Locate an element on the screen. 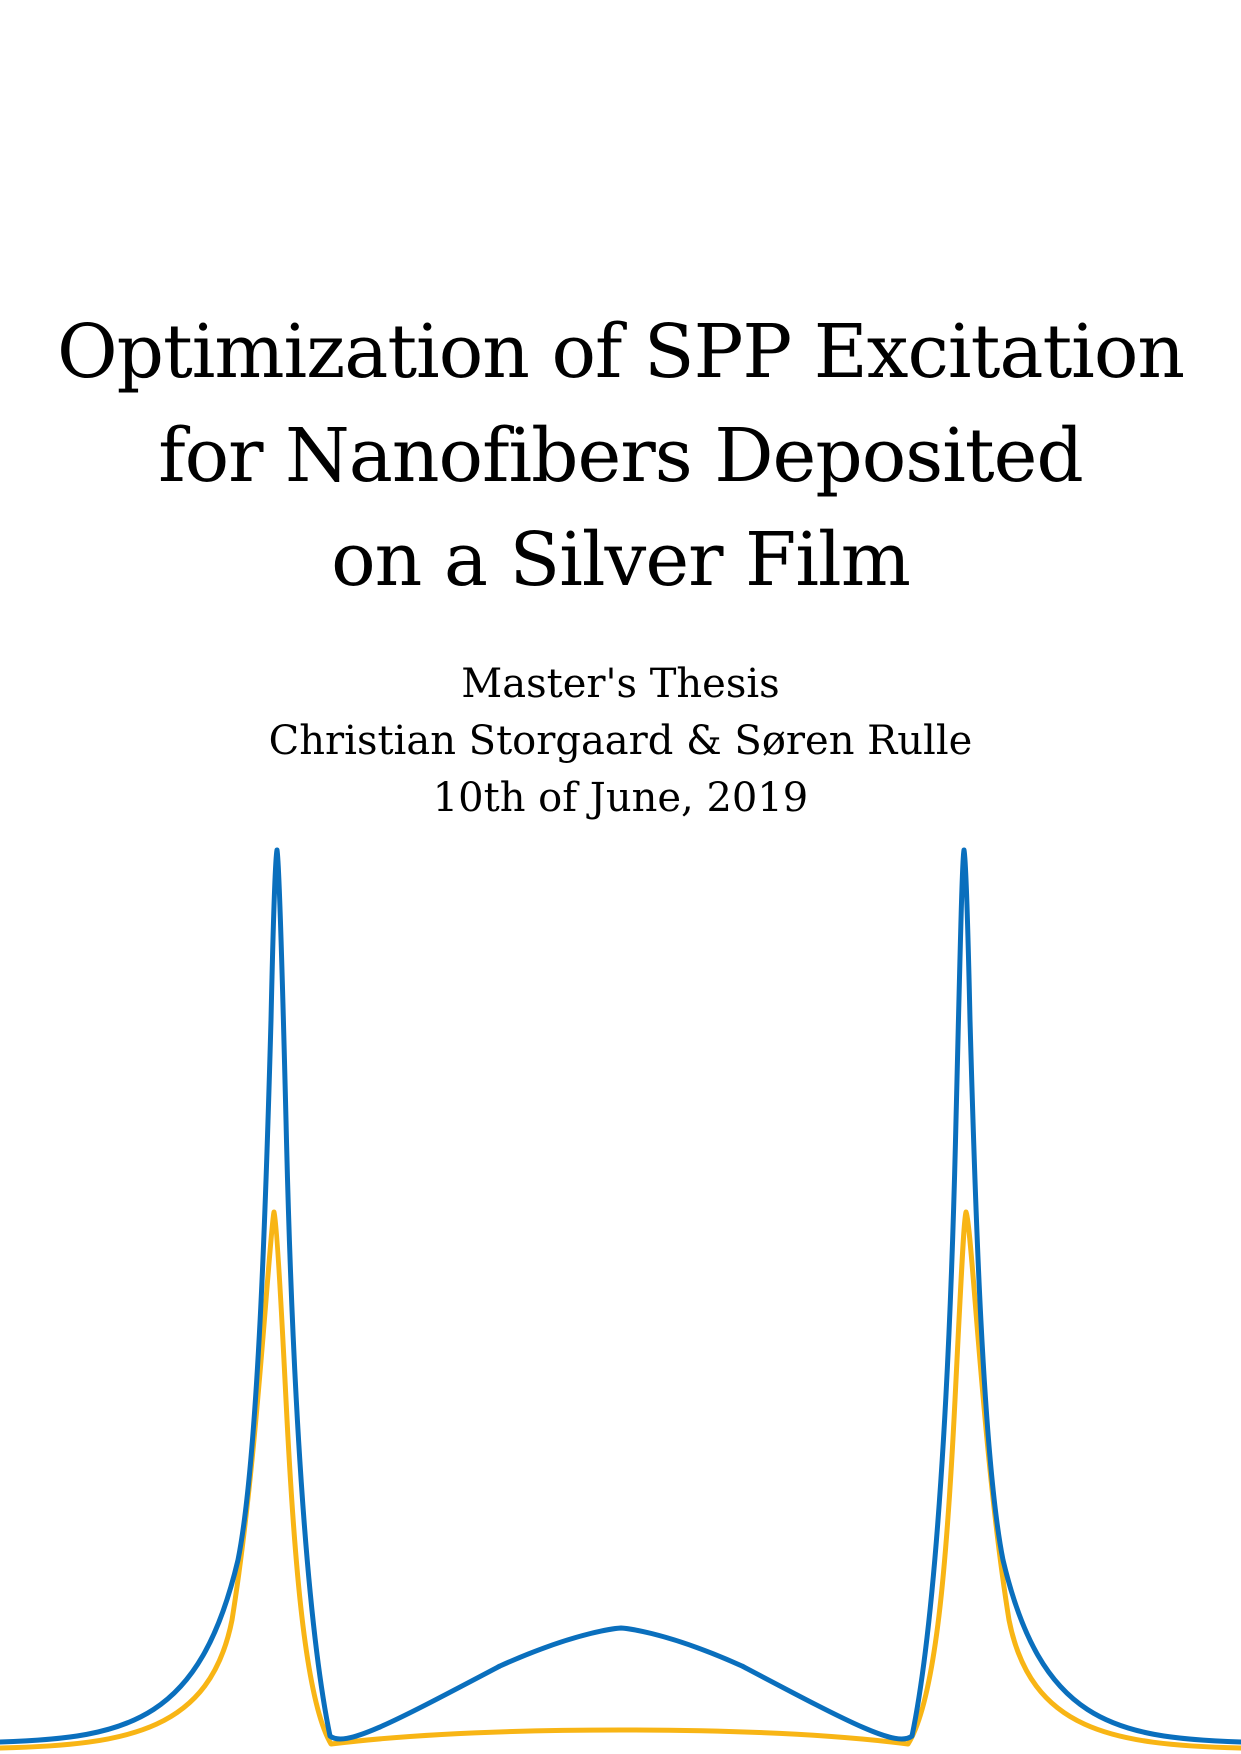 Image resolution: width=1241 pixels, height=1754 pixels. title-line-1: Optimization of SPP Excitation is located at coordinates (620, 352).